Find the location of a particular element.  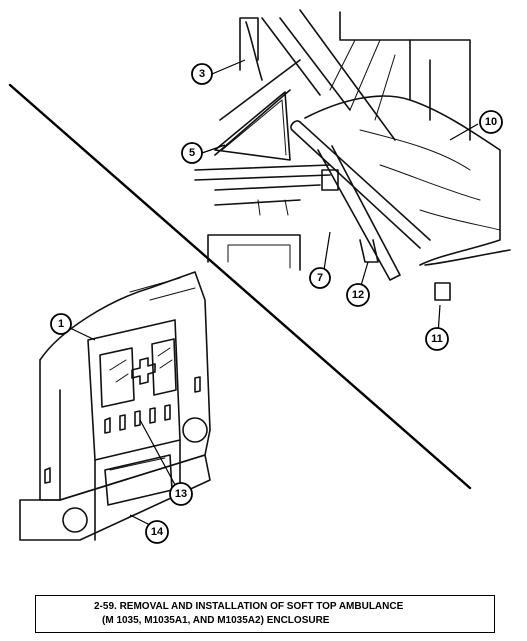

callout-1: 1 is located at coordinates (61, 324).